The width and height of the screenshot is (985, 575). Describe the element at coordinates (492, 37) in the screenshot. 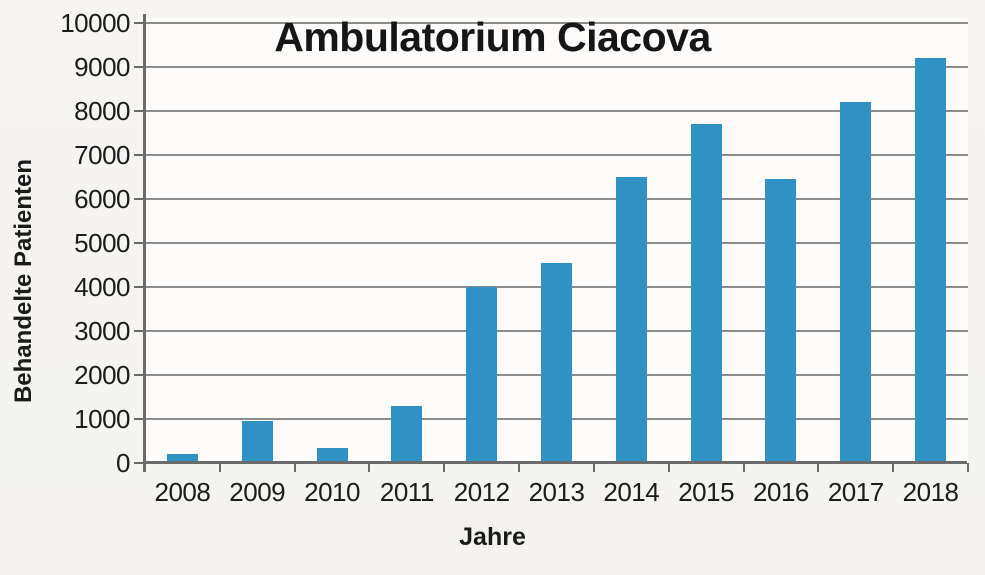

I see `chart-title: Ambulatorium Ciacova` at that location.